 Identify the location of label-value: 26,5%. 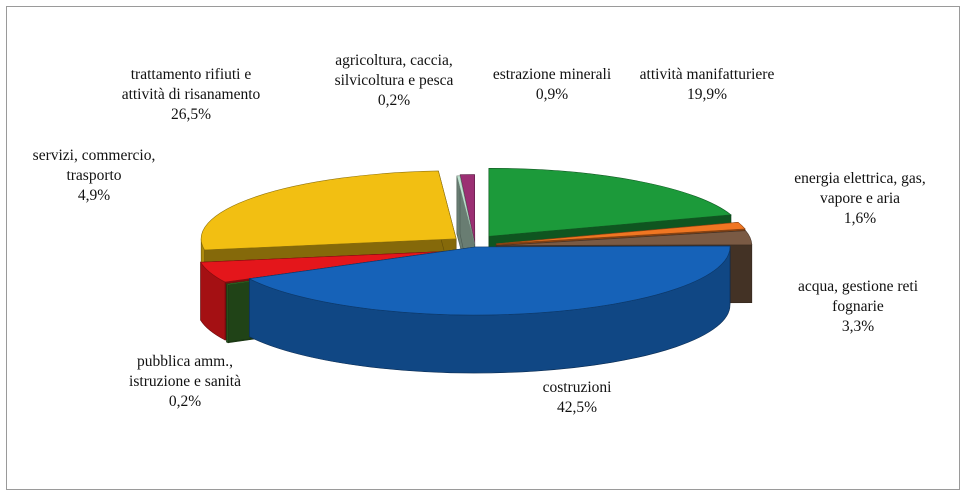
(191, 114).